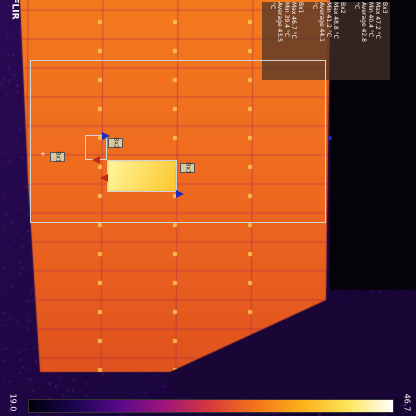 The width and height of the screenshot is (416, 416). I want to click on spot-cross: +, so click(43, 154).